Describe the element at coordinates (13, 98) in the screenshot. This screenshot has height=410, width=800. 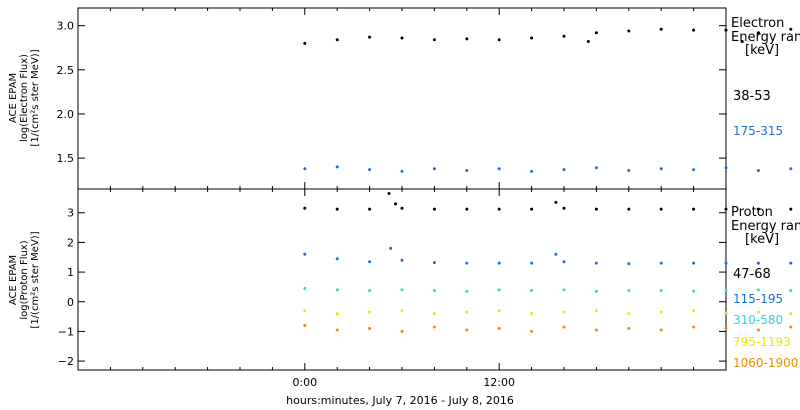
I see `electron-ylabel-line-1: ACE EPAM` at that location.